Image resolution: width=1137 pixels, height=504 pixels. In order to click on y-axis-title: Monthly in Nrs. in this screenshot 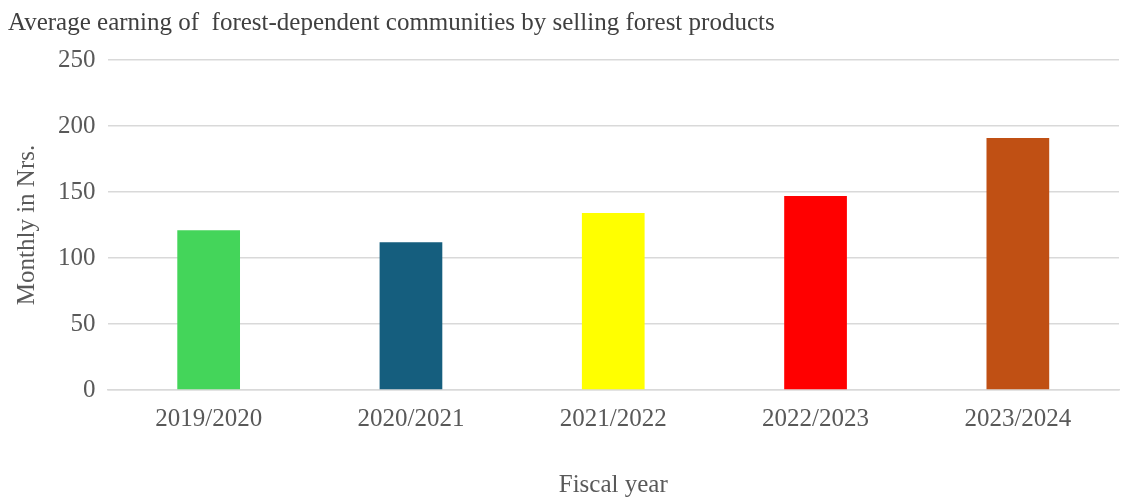, I will do `click(25, 225)`.